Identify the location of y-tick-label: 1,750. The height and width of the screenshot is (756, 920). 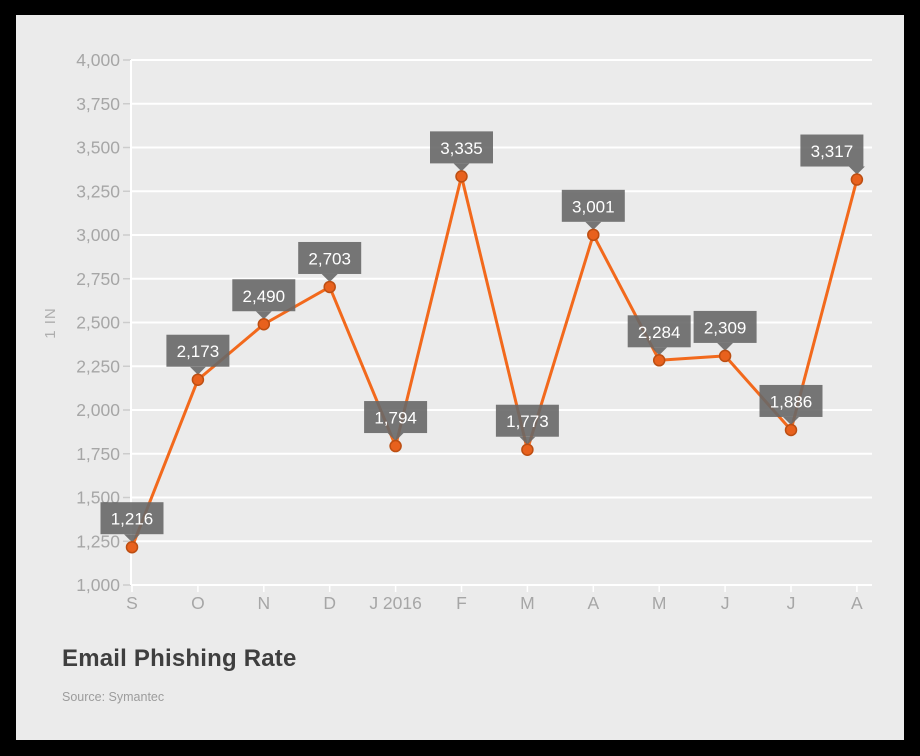
(98, 454).